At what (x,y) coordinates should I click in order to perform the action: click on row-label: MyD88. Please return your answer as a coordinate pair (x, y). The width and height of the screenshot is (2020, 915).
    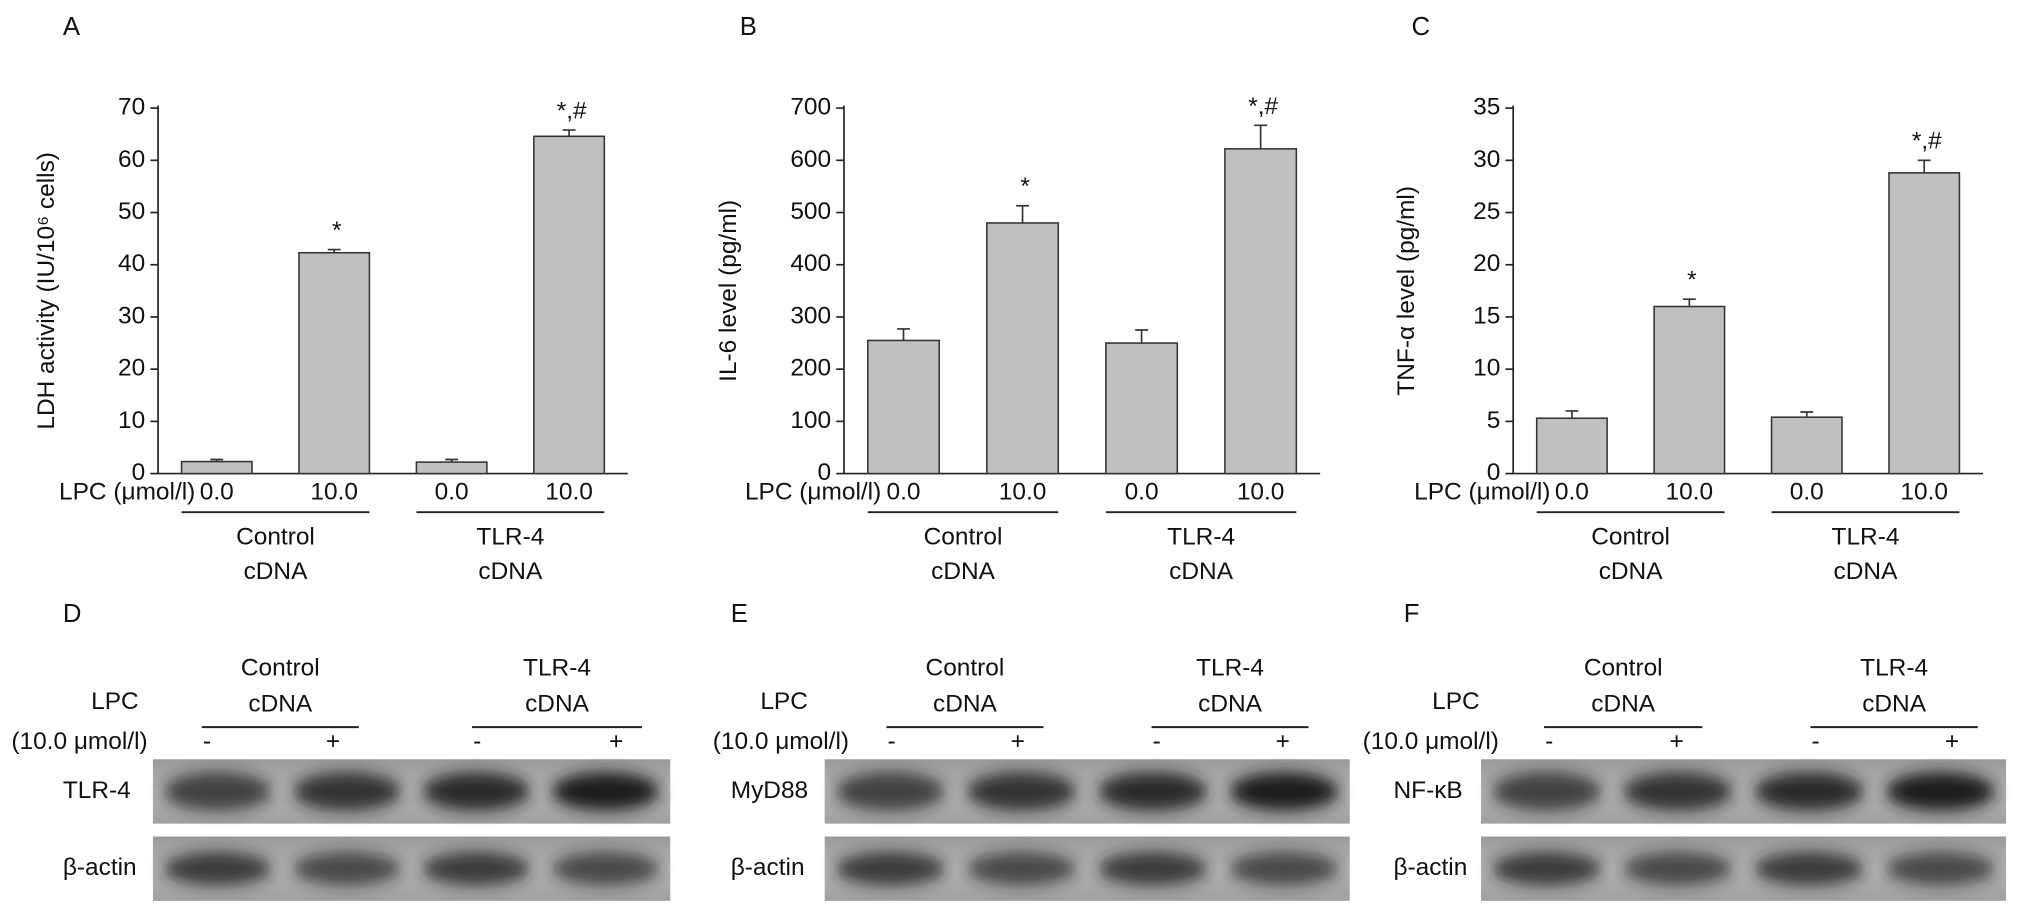
    Looking at the image, I should click on (769, 790).